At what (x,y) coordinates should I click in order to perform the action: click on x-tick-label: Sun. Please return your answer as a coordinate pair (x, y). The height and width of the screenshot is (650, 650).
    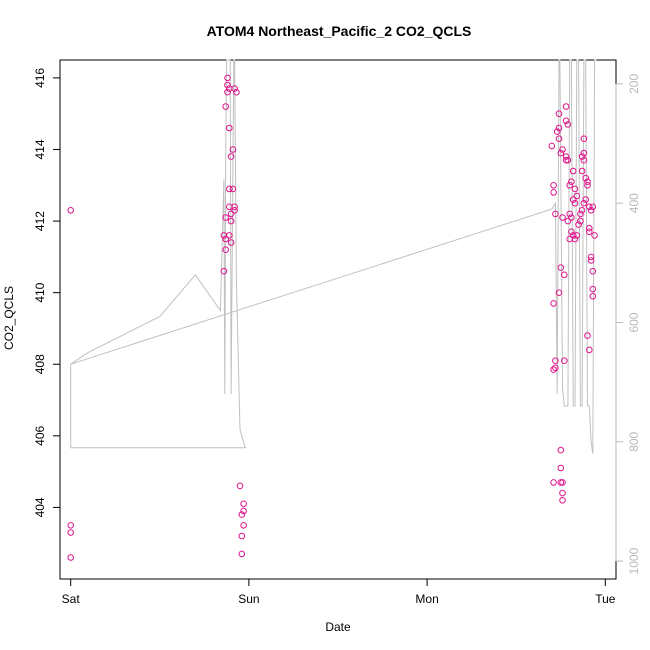
    Looking at the image, I should click on (248, 599).